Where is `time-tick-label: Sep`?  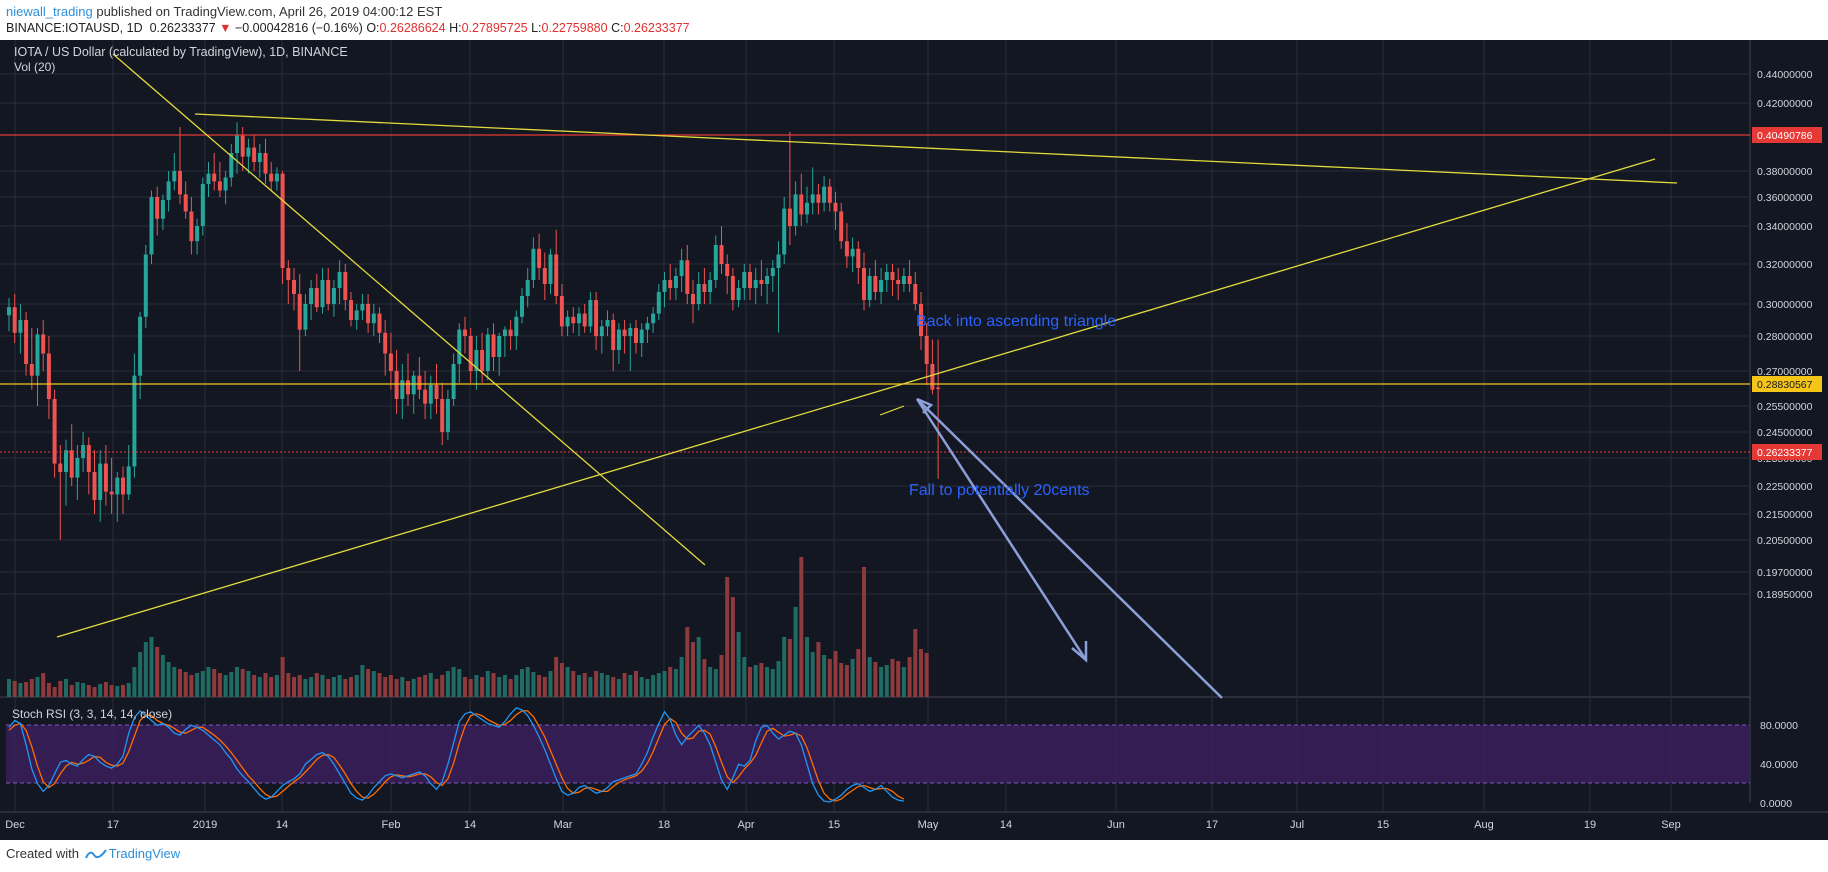 time-tick-label: Sep is located at coordinates (1671, 825).